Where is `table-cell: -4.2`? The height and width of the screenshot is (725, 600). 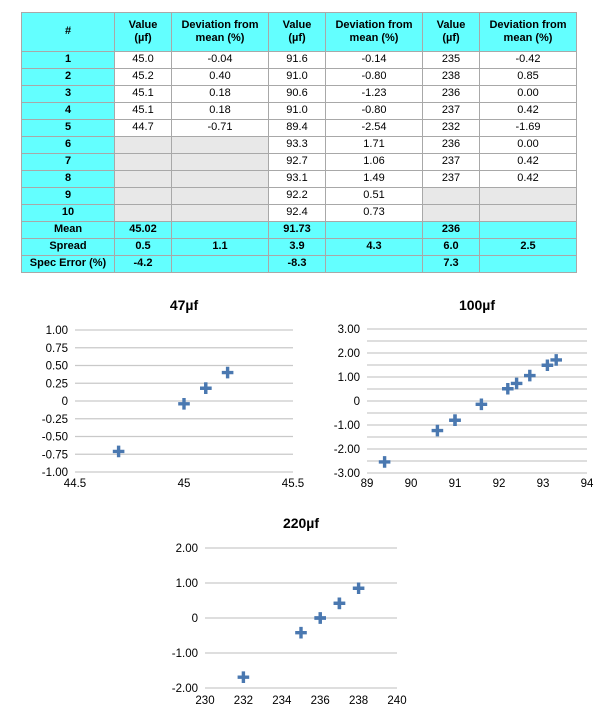 table-cell: -4.2 is located at coordinates (143, 264).